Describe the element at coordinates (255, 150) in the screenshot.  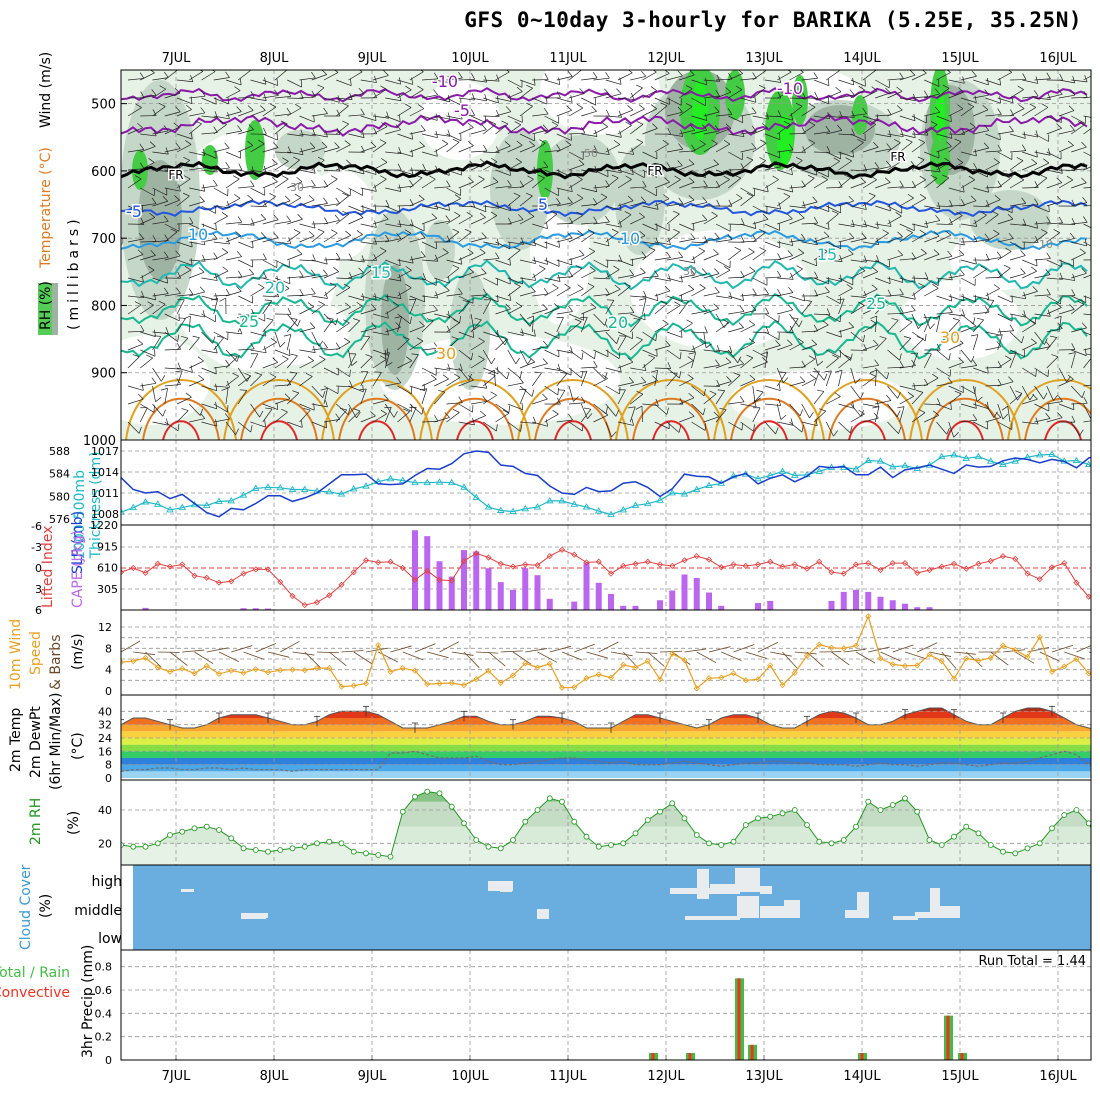
I see `rh-saturated-area` at that location.